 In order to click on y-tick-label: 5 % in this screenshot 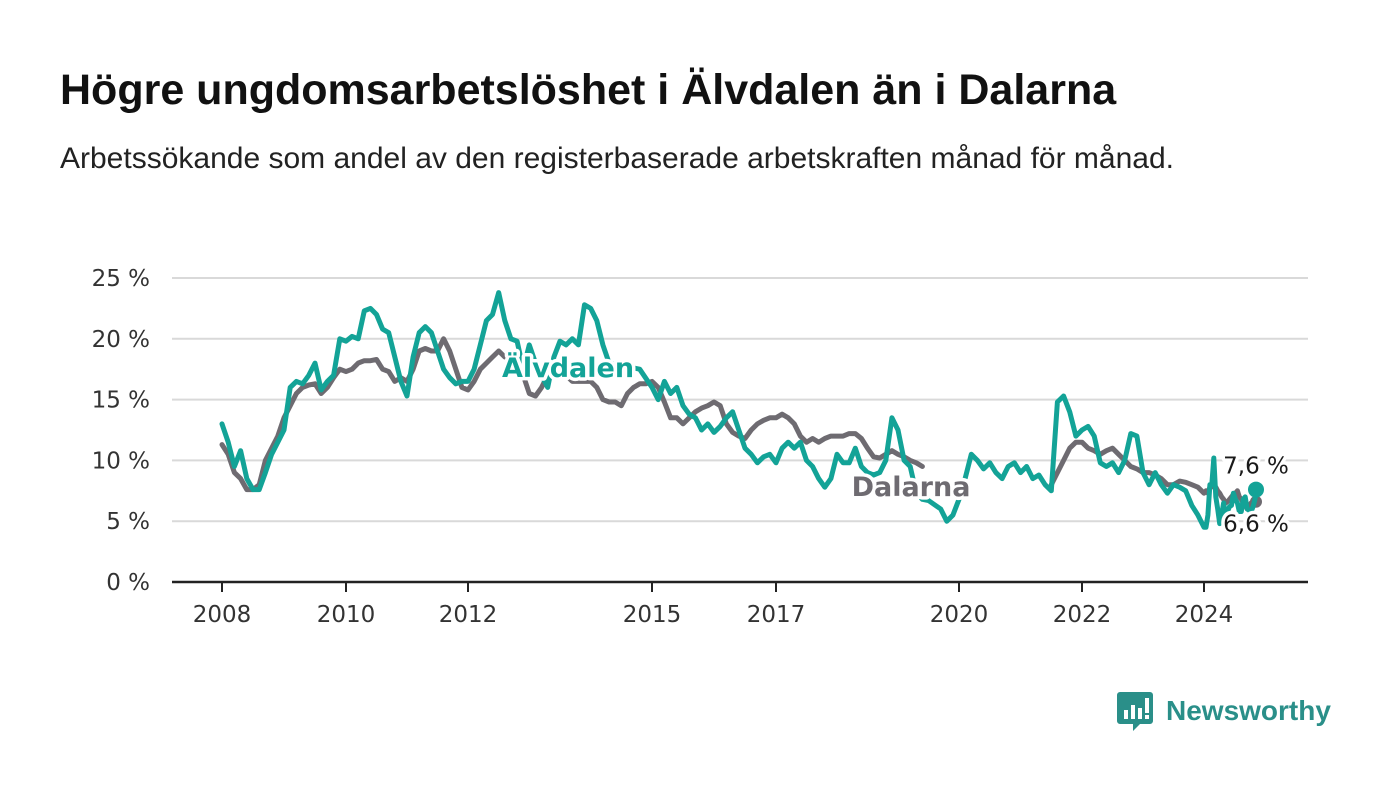, I will do `click(128, 522)`.